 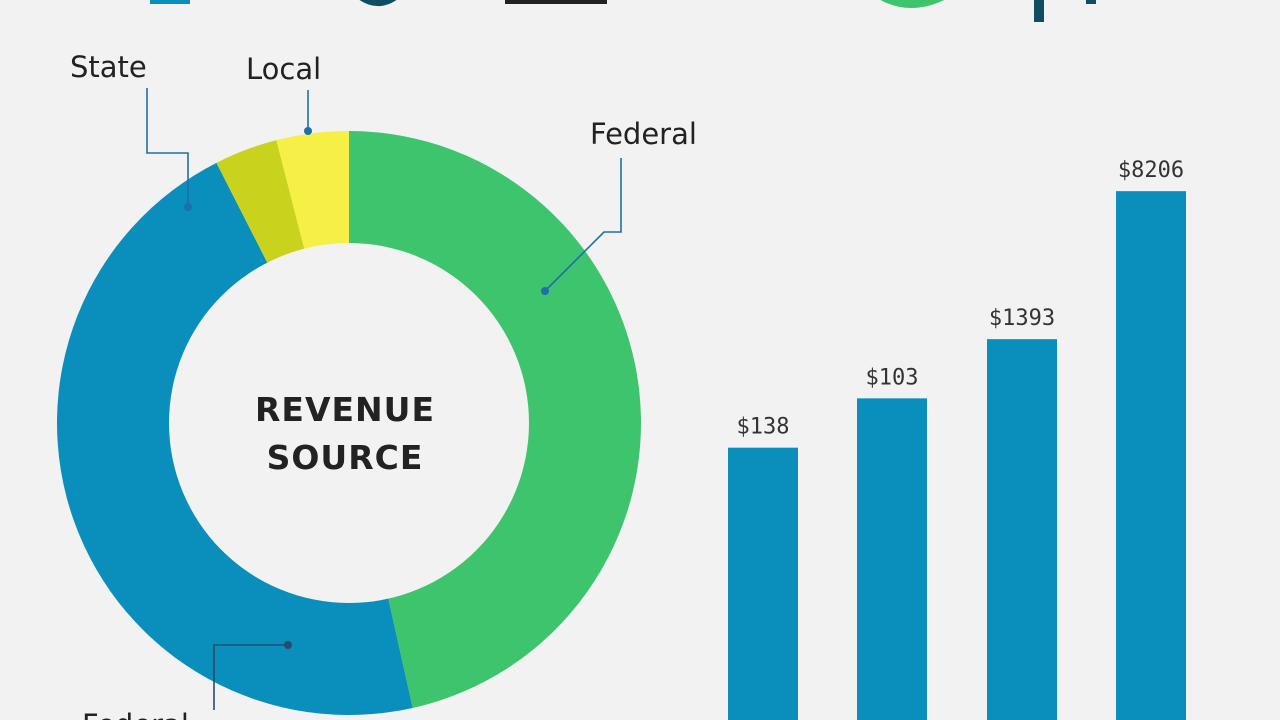 I want to click on callout-label-state: State, so click(x=108, y=67).